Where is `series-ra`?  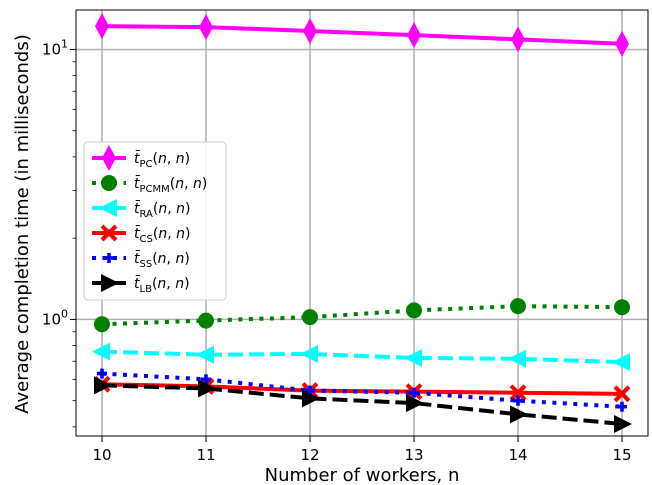
series-ra is located at coordinates (361, 357).